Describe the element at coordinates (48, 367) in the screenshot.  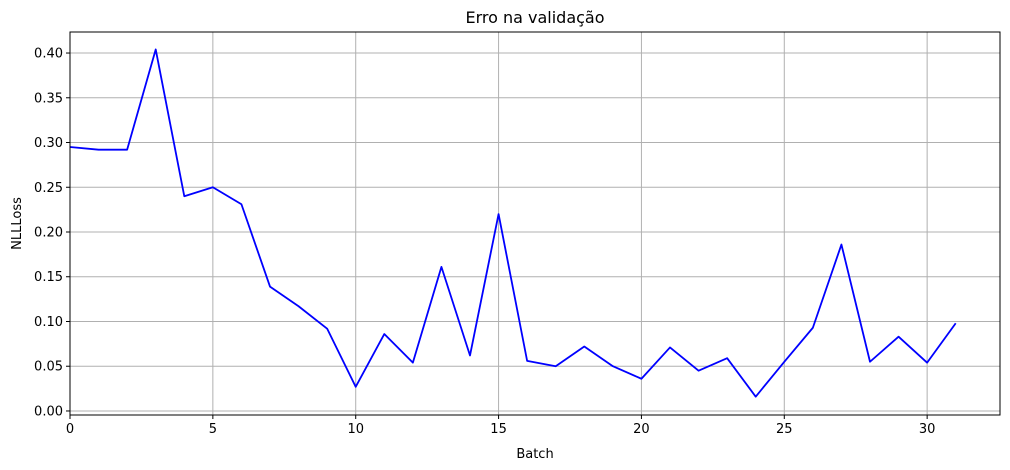
I see `y-tick-label: 0.05` at that location.